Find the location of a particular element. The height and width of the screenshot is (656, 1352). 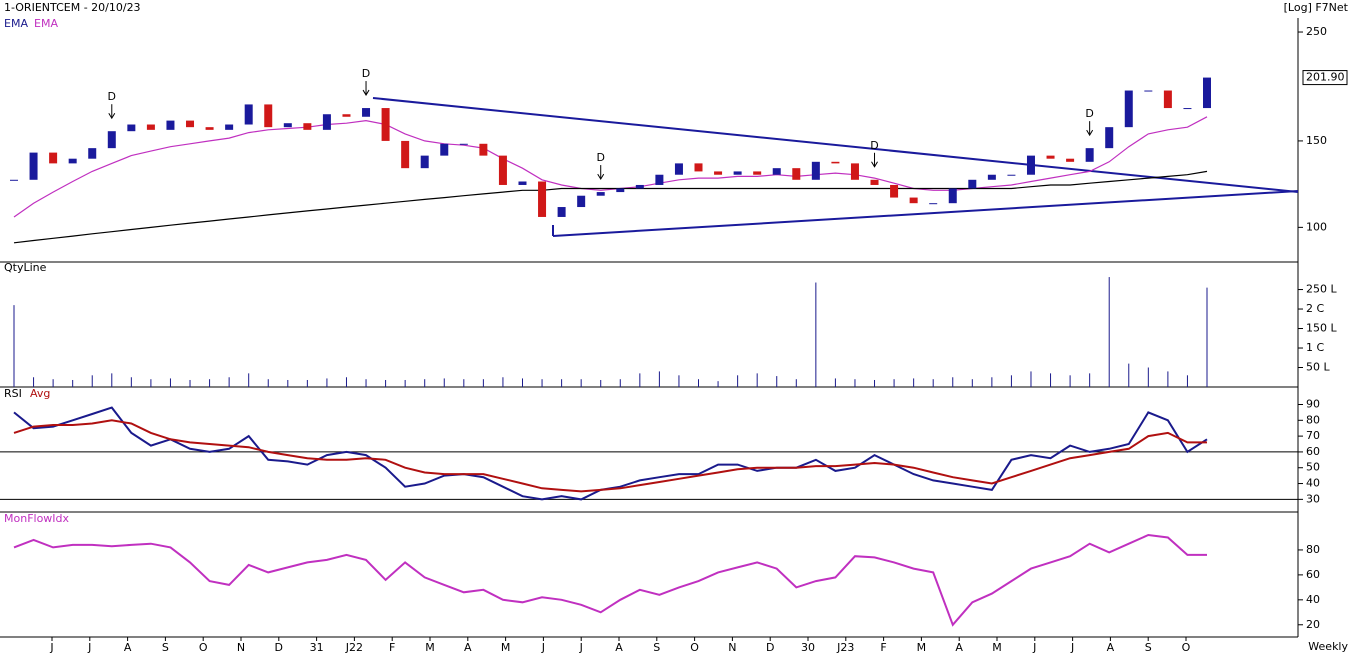

y-tick-label: 1 C is located at coordinates (1315, 347).